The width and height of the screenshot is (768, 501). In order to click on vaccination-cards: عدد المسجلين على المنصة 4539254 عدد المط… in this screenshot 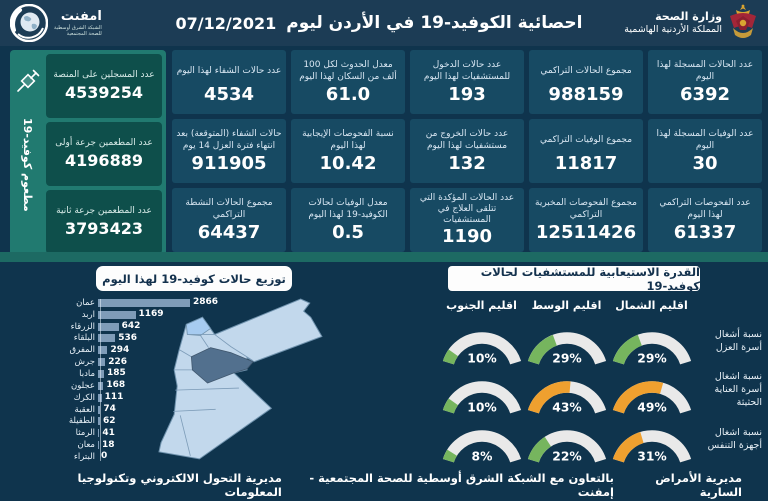, I will do `click(104, 154)`.